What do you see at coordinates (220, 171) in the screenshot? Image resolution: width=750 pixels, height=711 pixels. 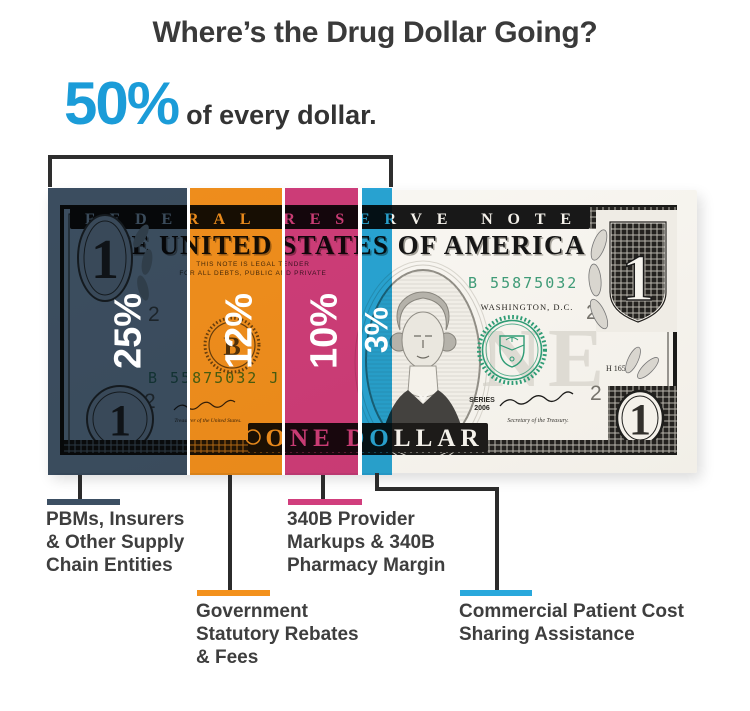 I see `fifty-percent-bracket` at bounding box center [220, 171].